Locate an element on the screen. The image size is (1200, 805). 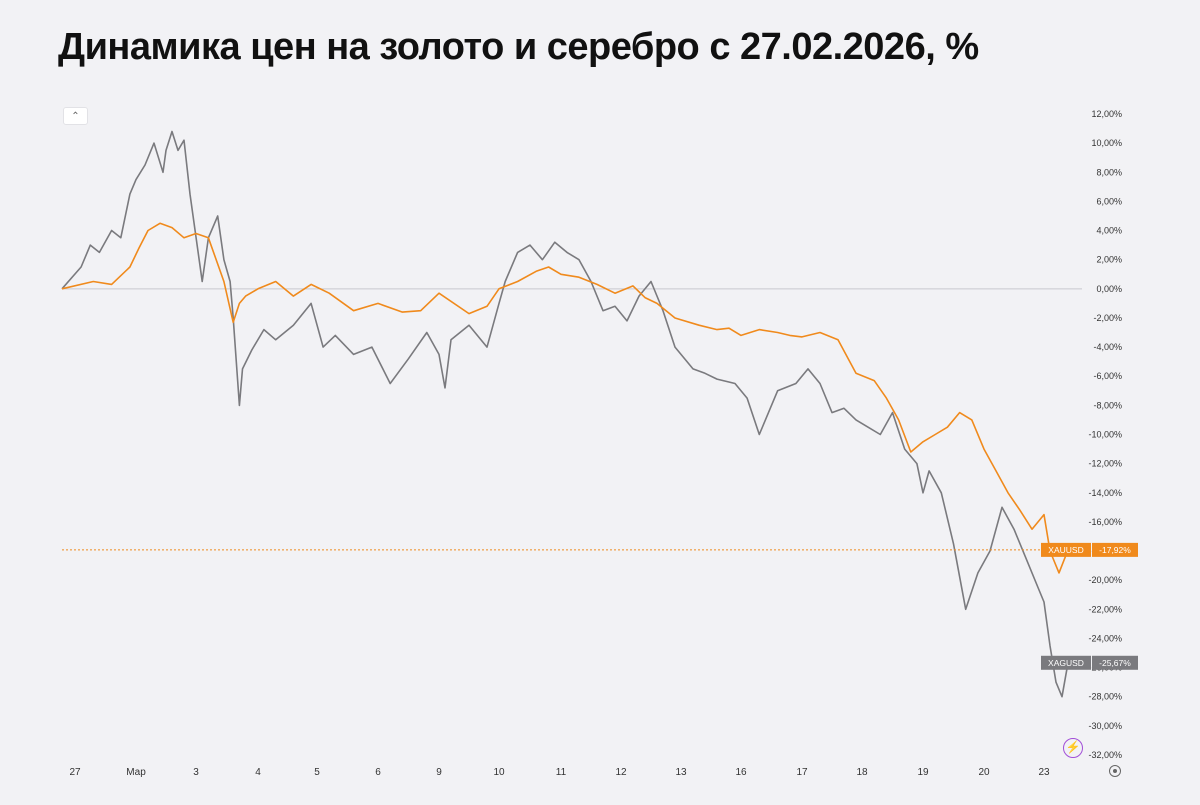
series-value-label: -17,92% is located at coordinates (1115, 550).